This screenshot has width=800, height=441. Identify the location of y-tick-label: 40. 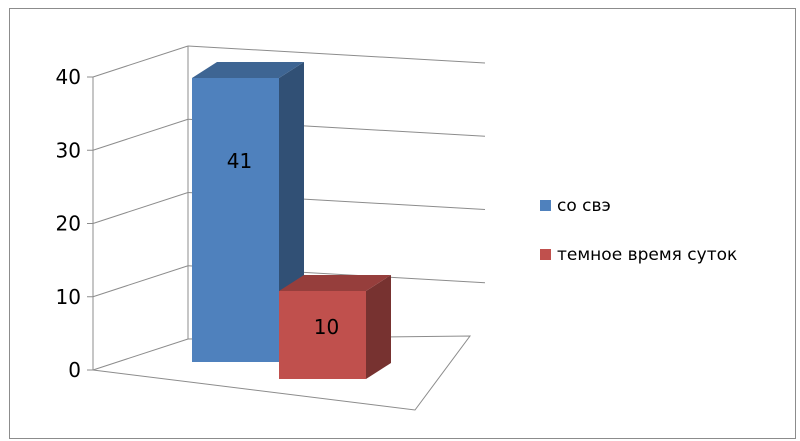
(68, 77).